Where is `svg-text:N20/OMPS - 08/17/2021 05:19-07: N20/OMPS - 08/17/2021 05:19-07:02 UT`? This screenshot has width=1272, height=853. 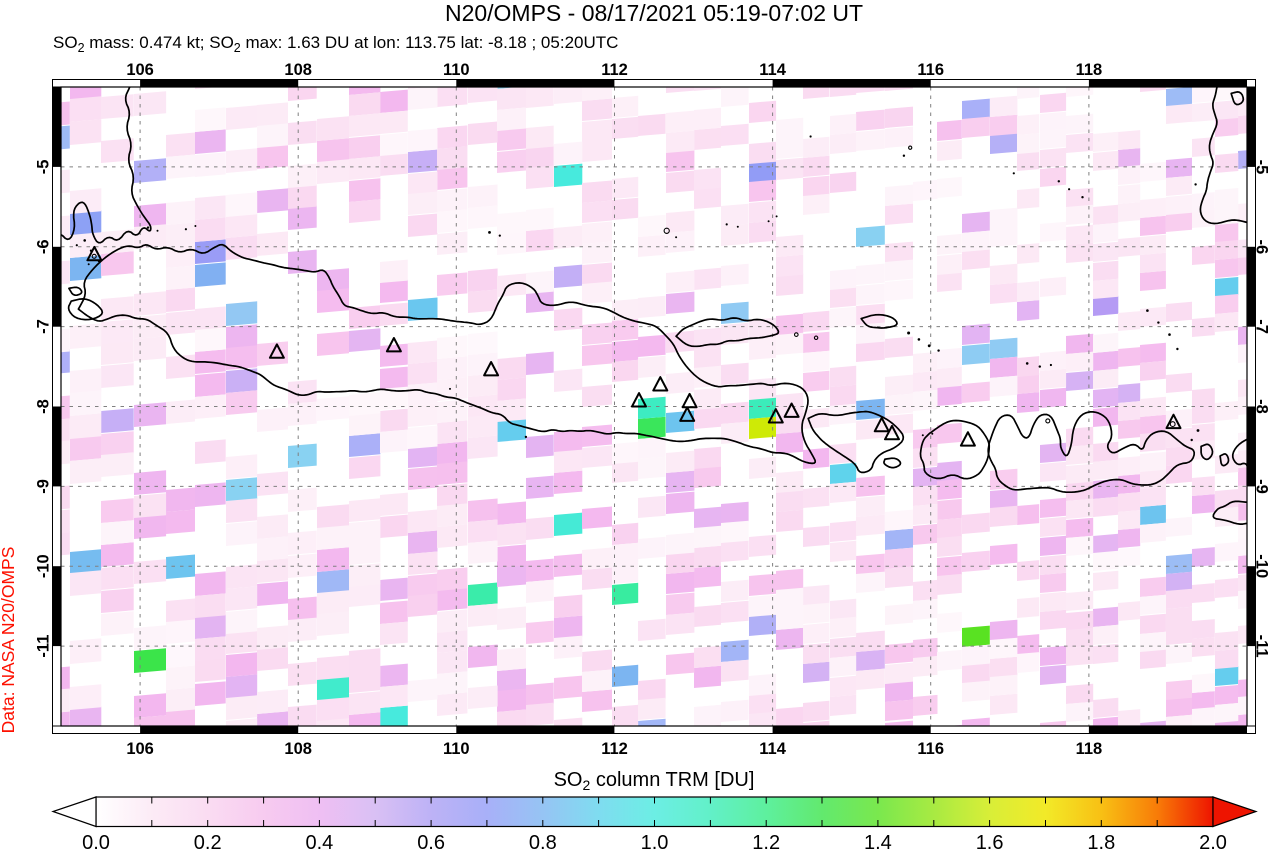 svg-text:N20/OMPS - 08/17/2021 05:19-07: N20/OMPS - 08/17/2021 05:19-07:02 UT is located at coordinates (654, 13).